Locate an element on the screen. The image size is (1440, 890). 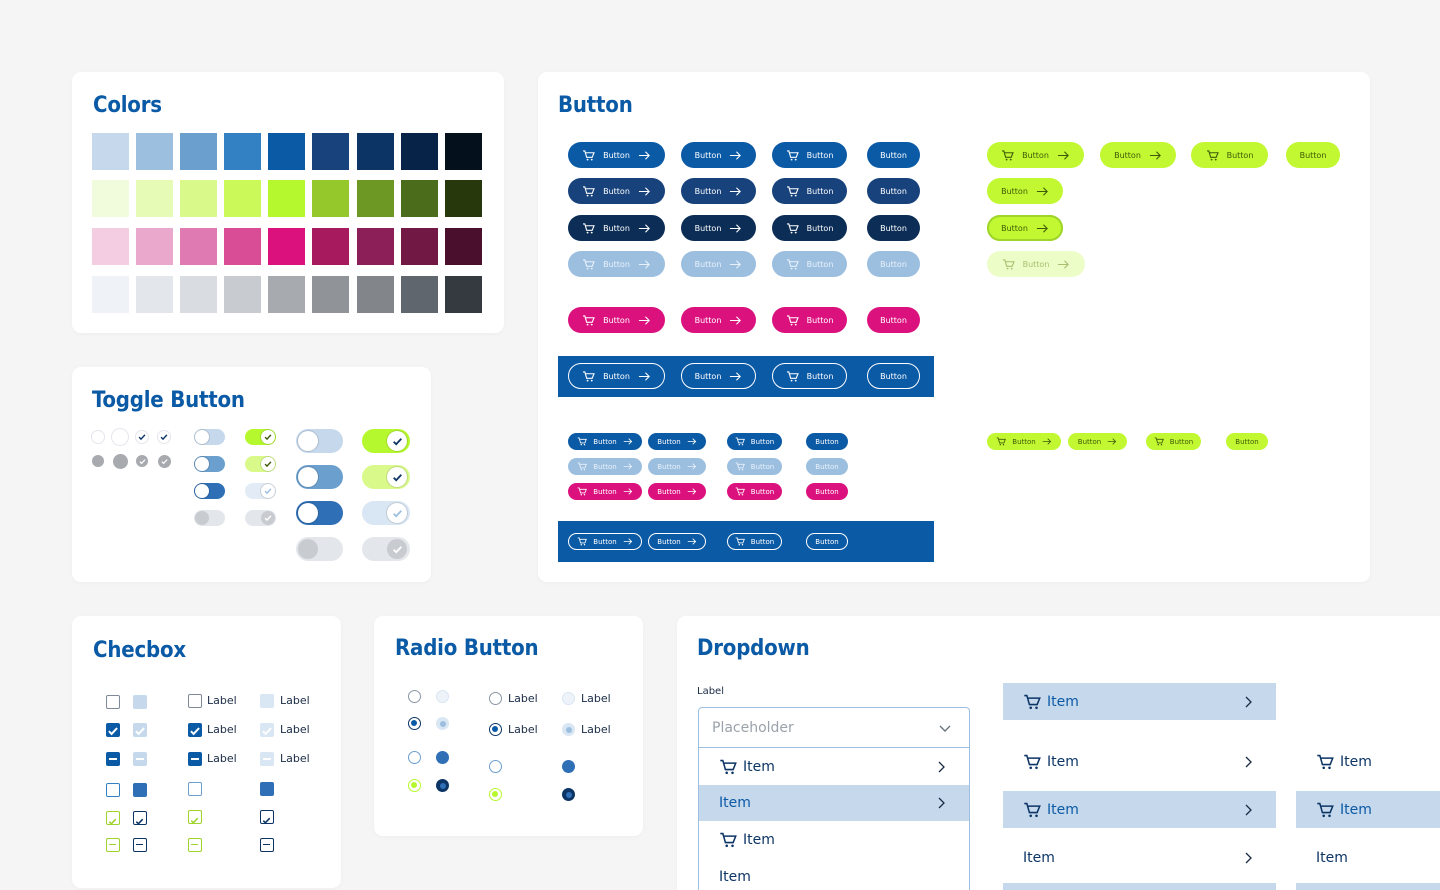
dropdown-select: Placeholder is located at coordinates (834, 727).